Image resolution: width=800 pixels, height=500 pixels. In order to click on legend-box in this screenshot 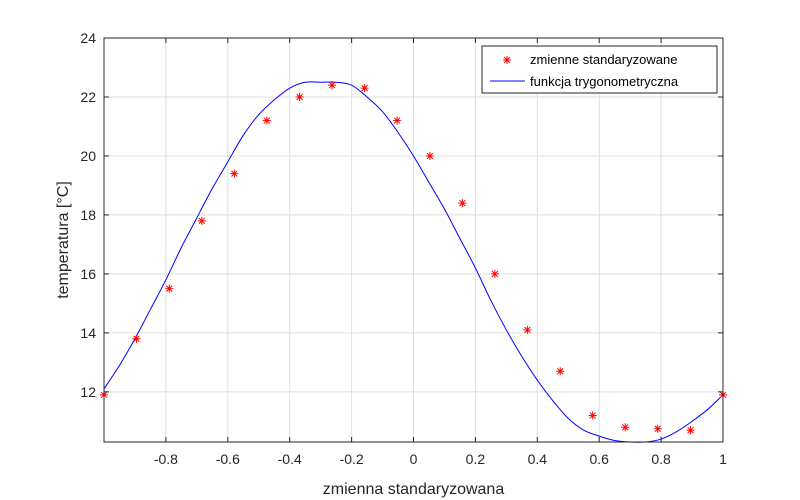, I will do `click(599, 69)`.